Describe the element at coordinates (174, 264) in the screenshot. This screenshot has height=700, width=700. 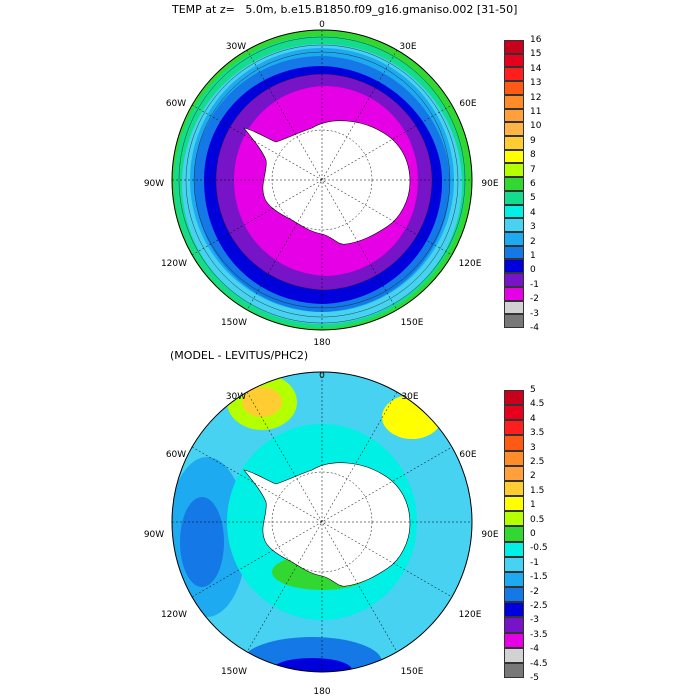
I see `lon-label-120w-top: 120W` at that location.